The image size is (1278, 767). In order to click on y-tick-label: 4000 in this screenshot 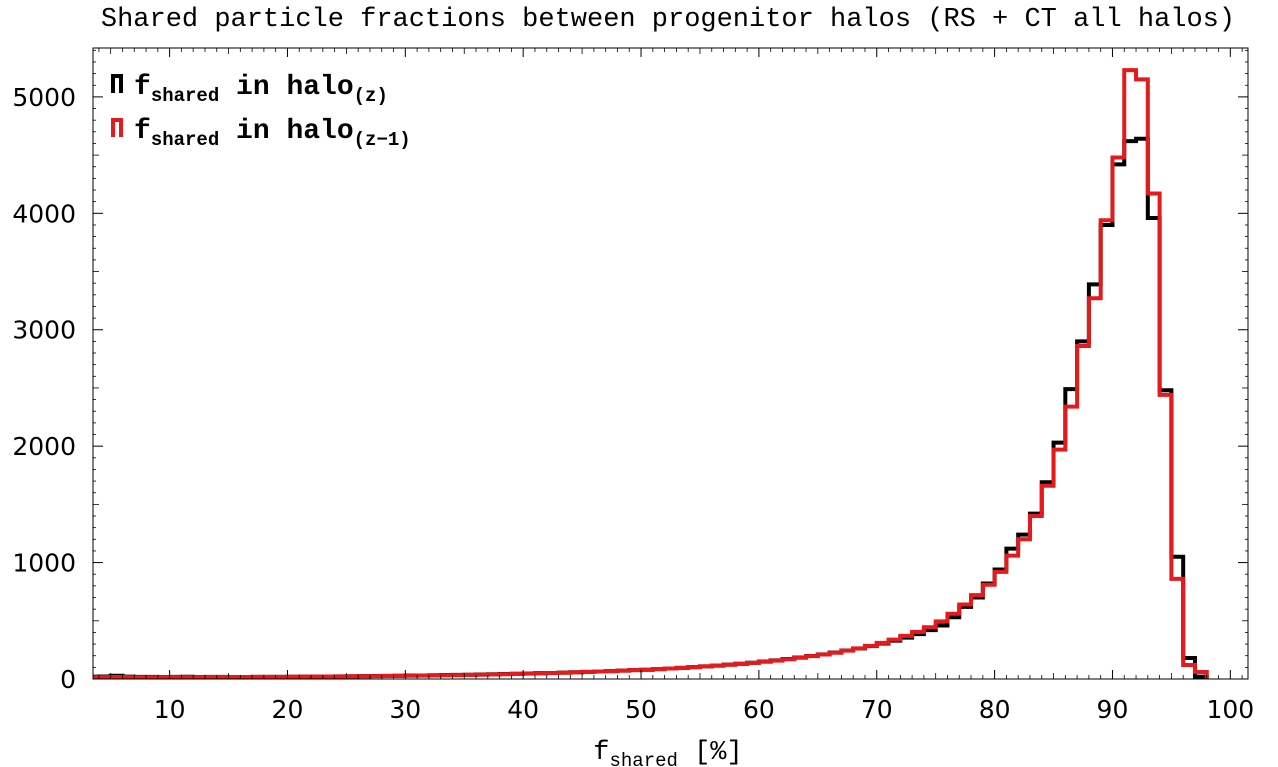, I will do `click(44, 213)`.